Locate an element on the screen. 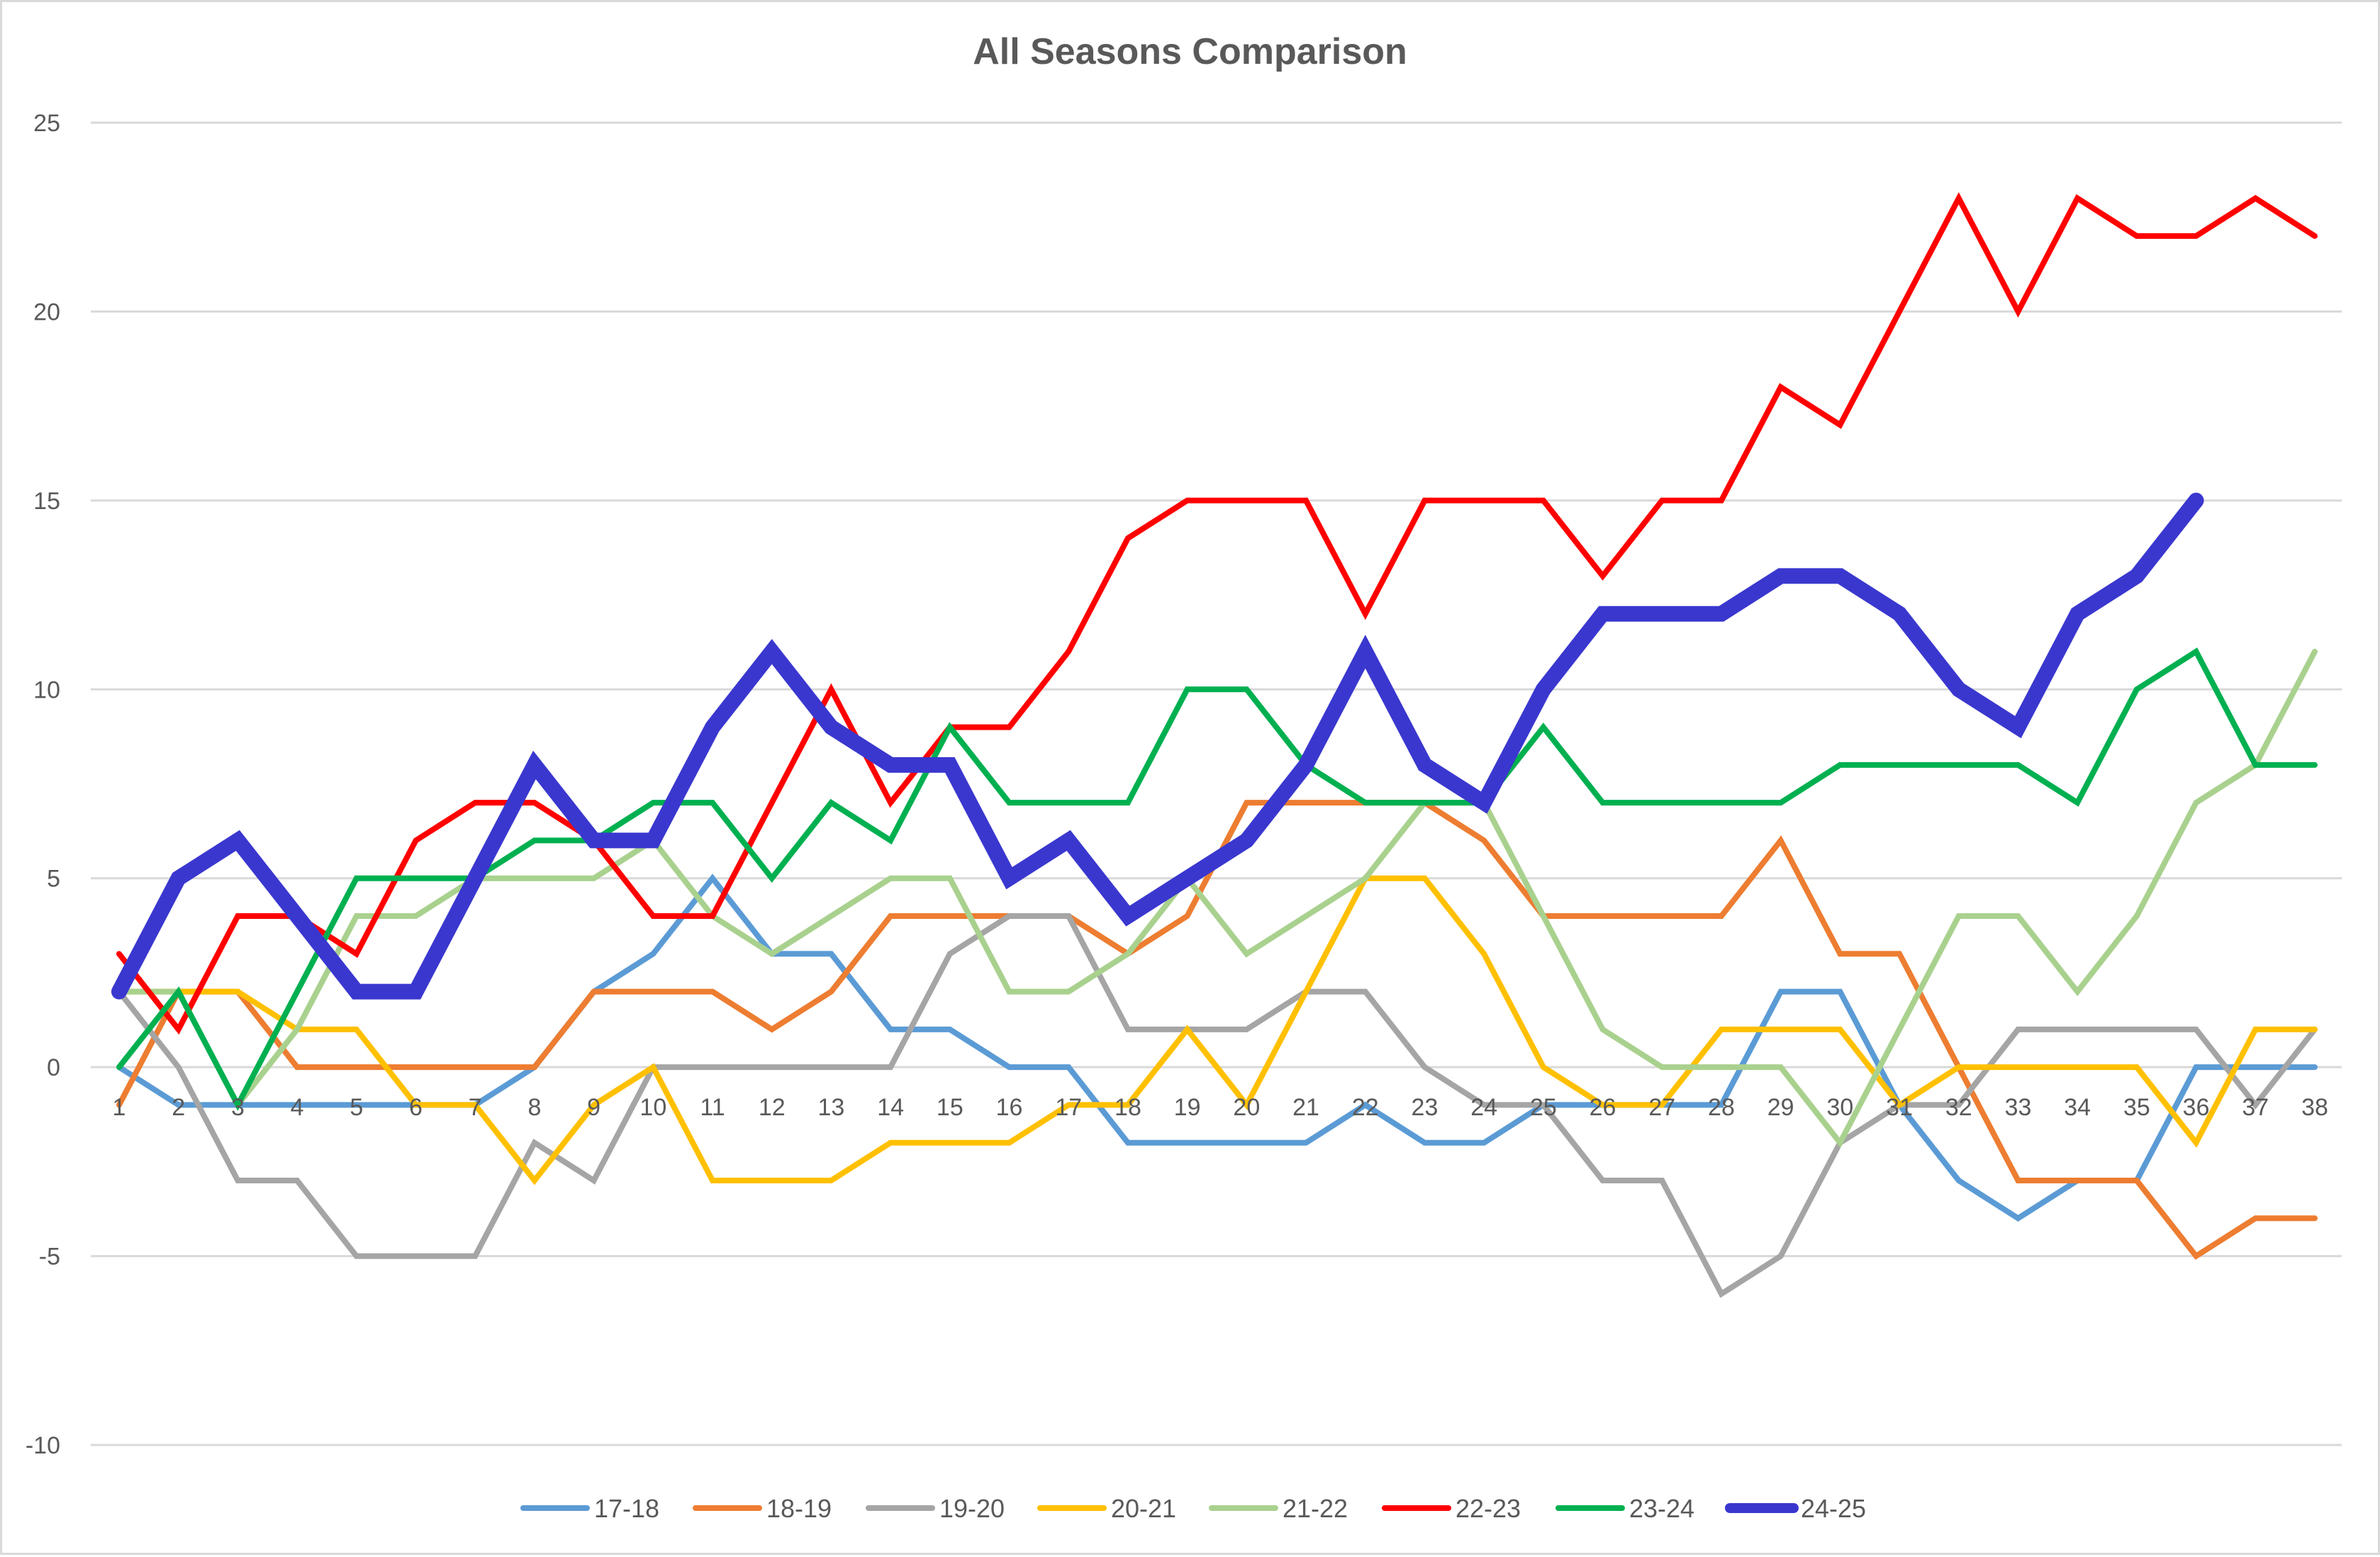 The height and width of the screenshot is (1557, 2380). y-tick-label: 5 is located at coordinates (53, 879).